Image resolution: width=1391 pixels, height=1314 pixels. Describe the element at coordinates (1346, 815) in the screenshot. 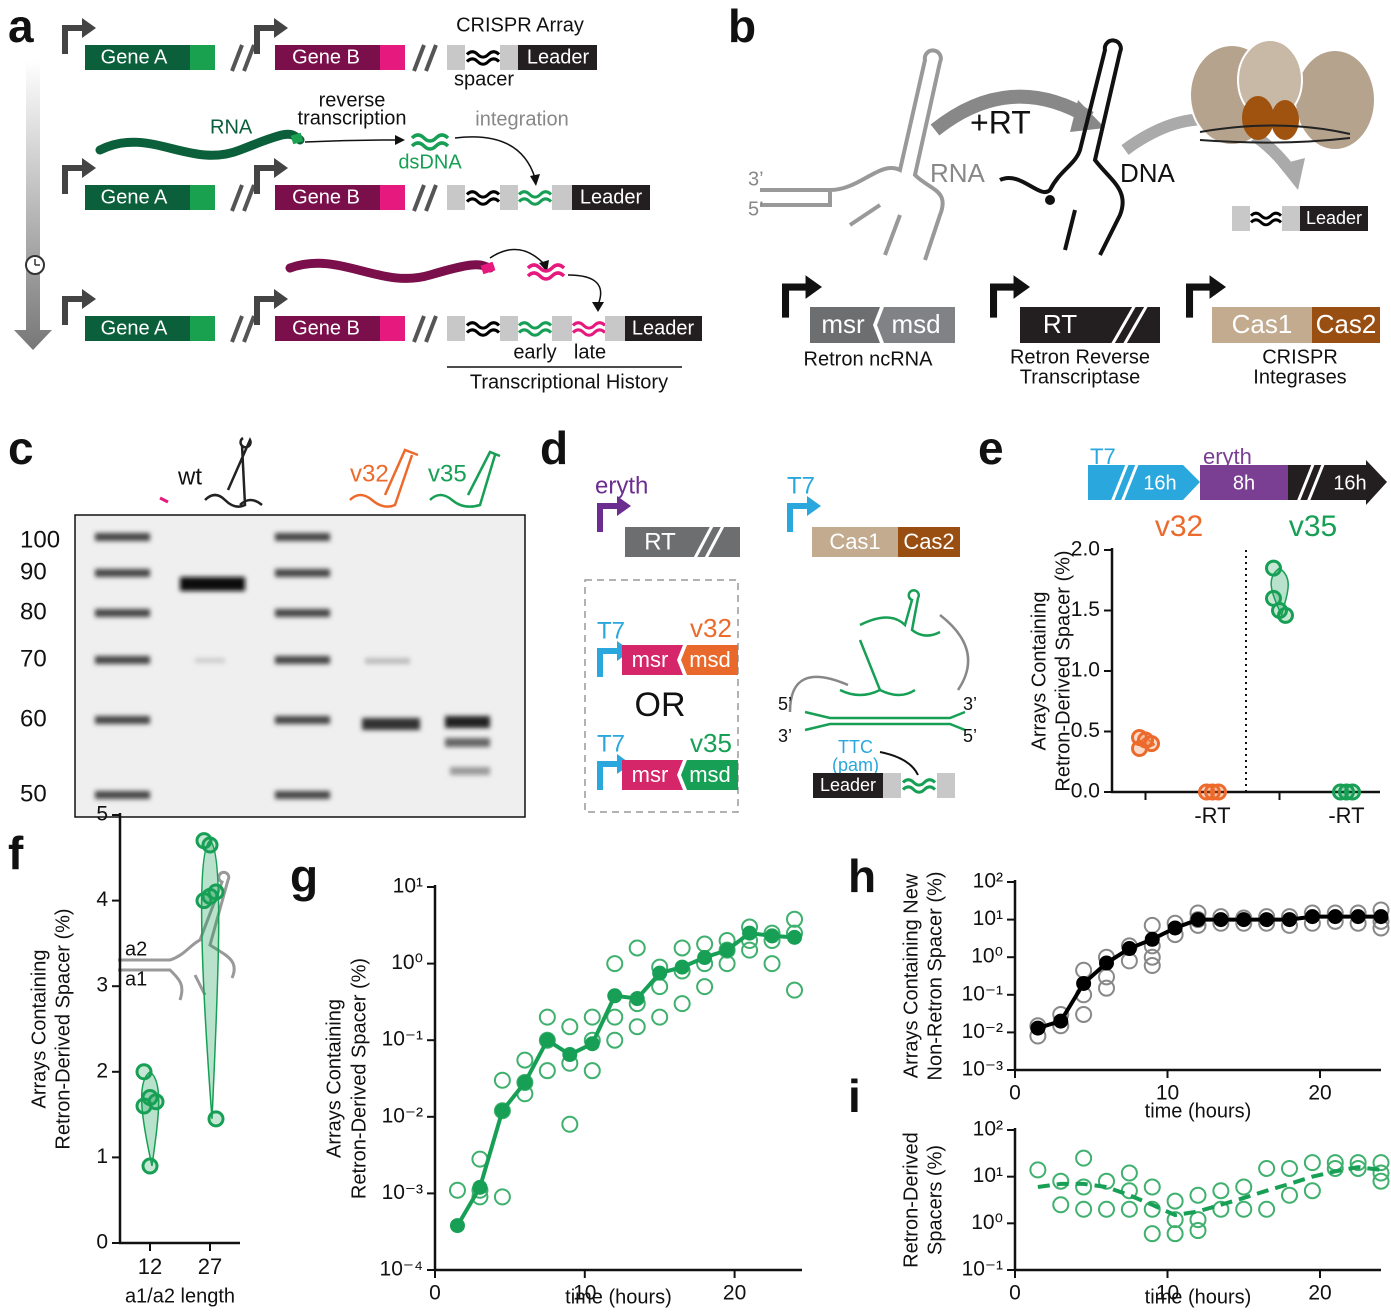

I see `x-tick-label: -RT` at that location.